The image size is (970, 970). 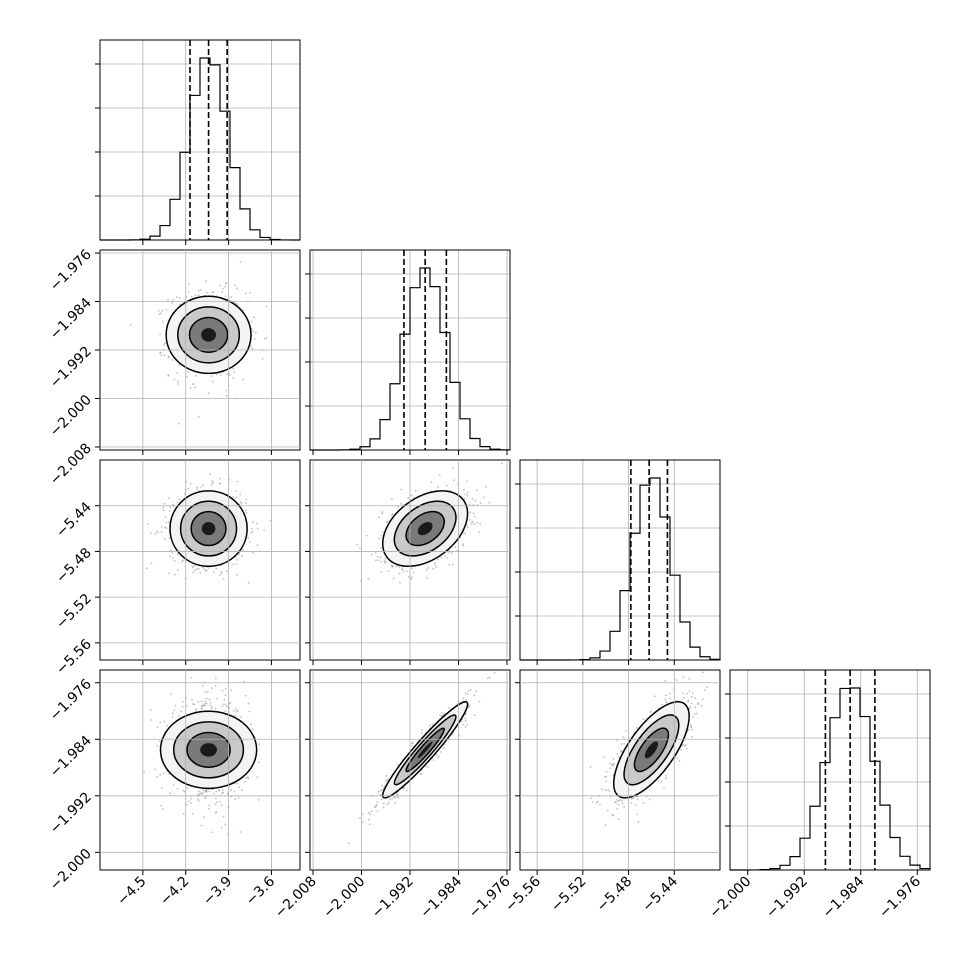 I want to click on x-tick-label: −1.976, so click(x=900, y=897).